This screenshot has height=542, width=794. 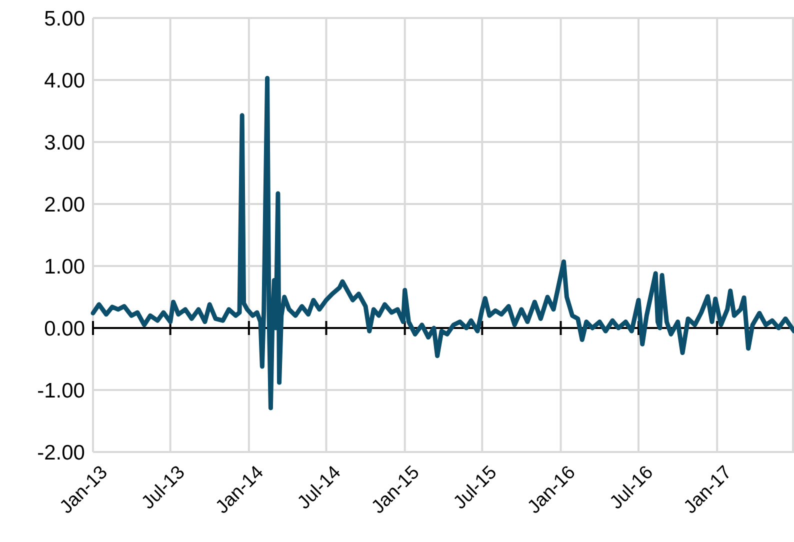 I want to click on y-tick-label: 5.00, so click(x=64, y=18).